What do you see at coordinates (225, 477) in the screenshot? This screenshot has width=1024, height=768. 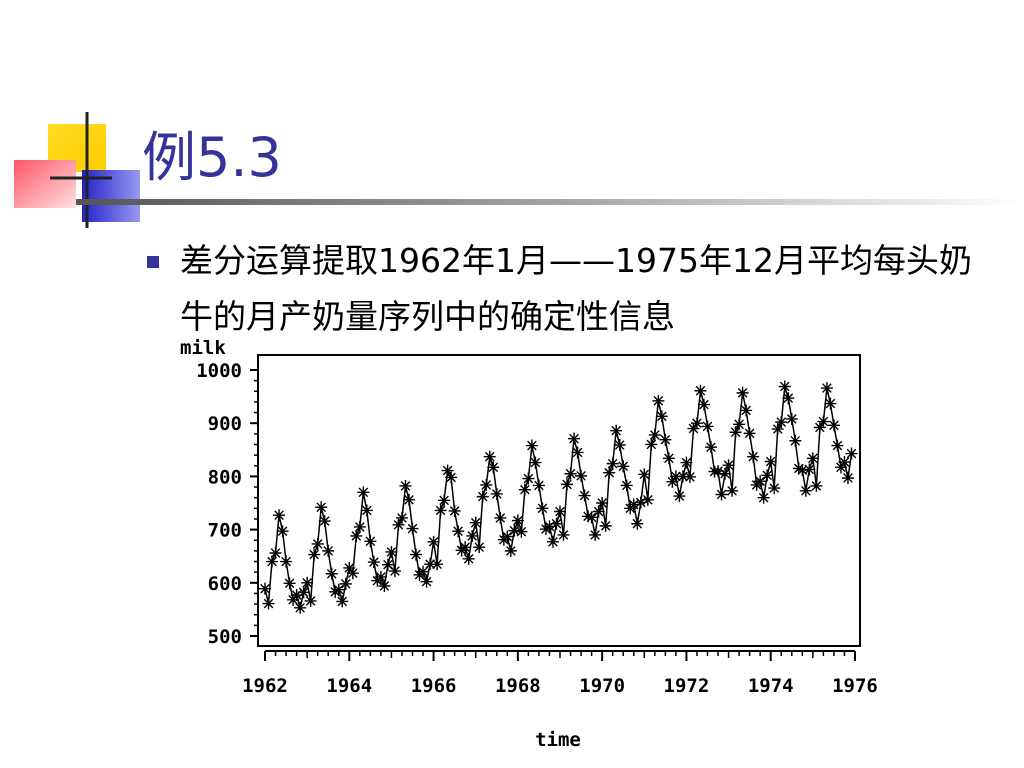 I see `y-tick-label: 800` at bounding box center [225, 477].